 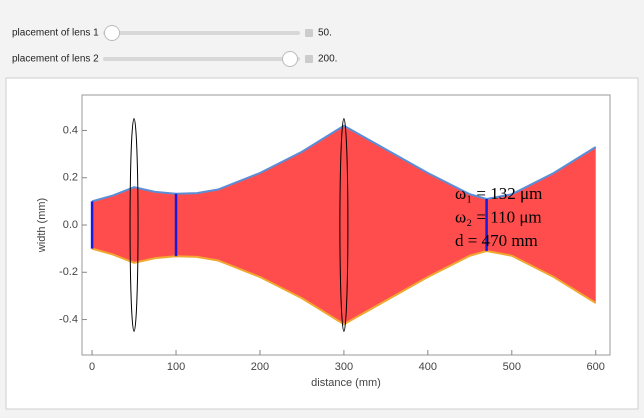 I want to click on slider-value: 200., so click(x=327, y=59).